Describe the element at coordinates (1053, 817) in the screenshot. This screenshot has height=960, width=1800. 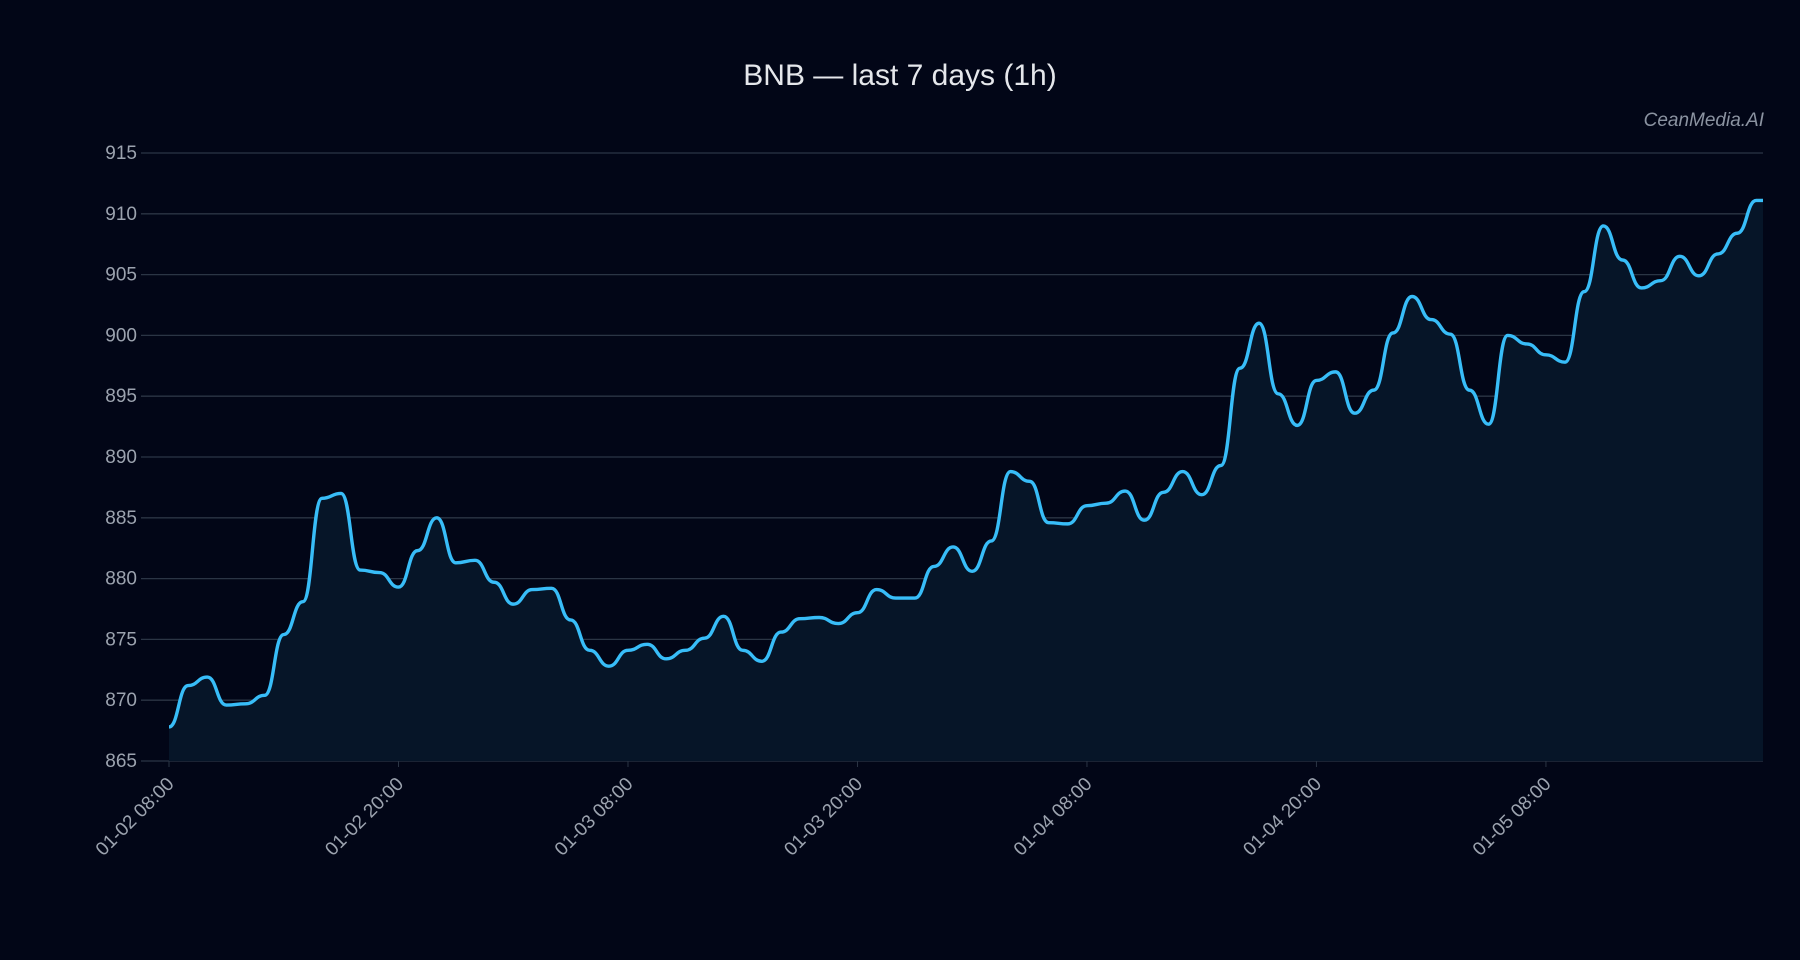
I see `x-tick-label: 01-04 08:00` at that location.